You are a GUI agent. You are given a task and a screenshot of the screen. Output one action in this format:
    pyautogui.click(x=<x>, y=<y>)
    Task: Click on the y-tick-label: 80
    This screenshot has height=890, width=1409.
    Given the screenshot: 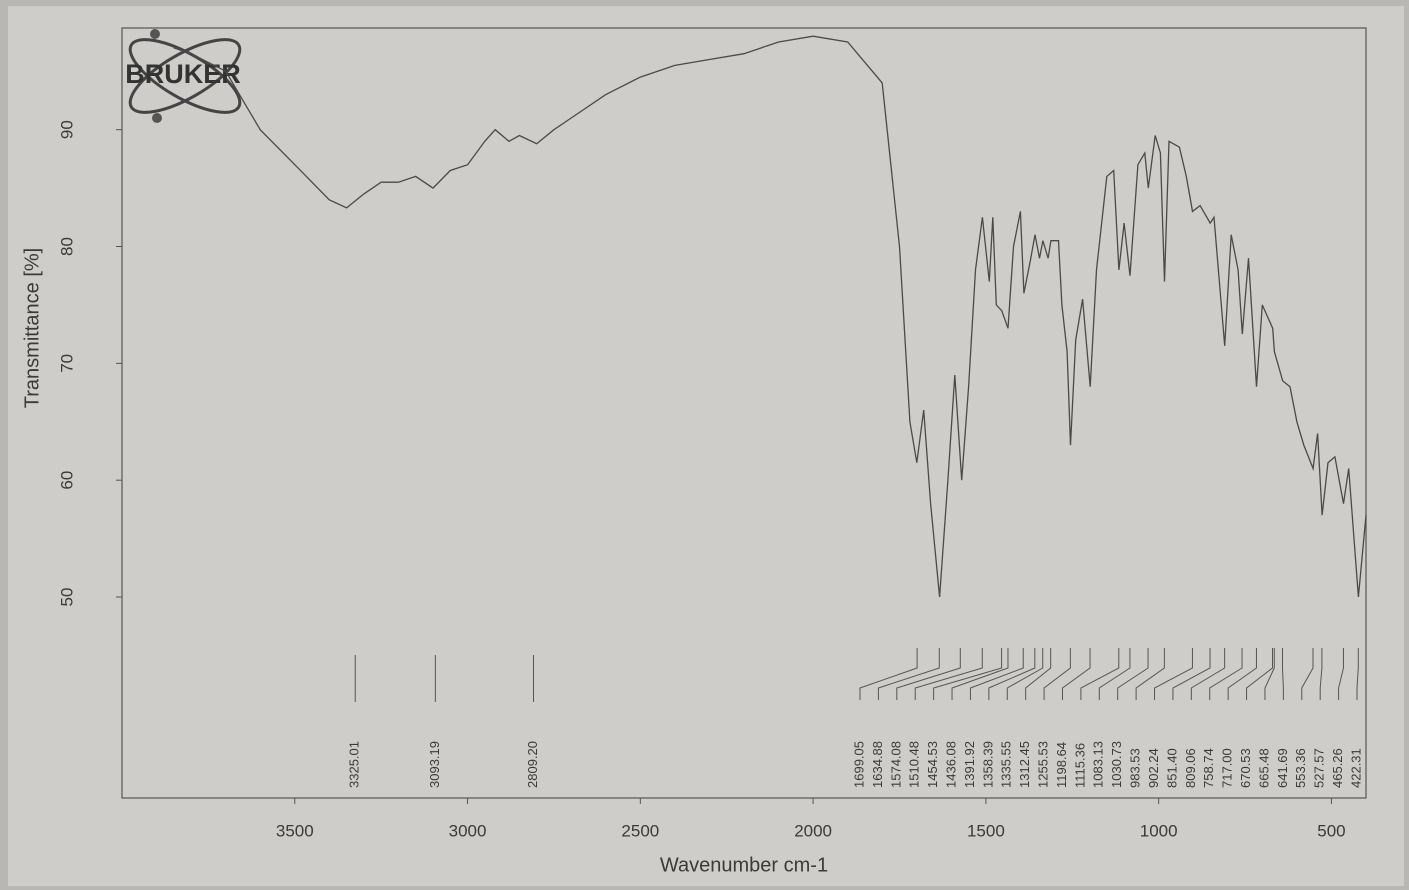 What is the action you would take?
    pyautogui.click(x=66, y=246)
    